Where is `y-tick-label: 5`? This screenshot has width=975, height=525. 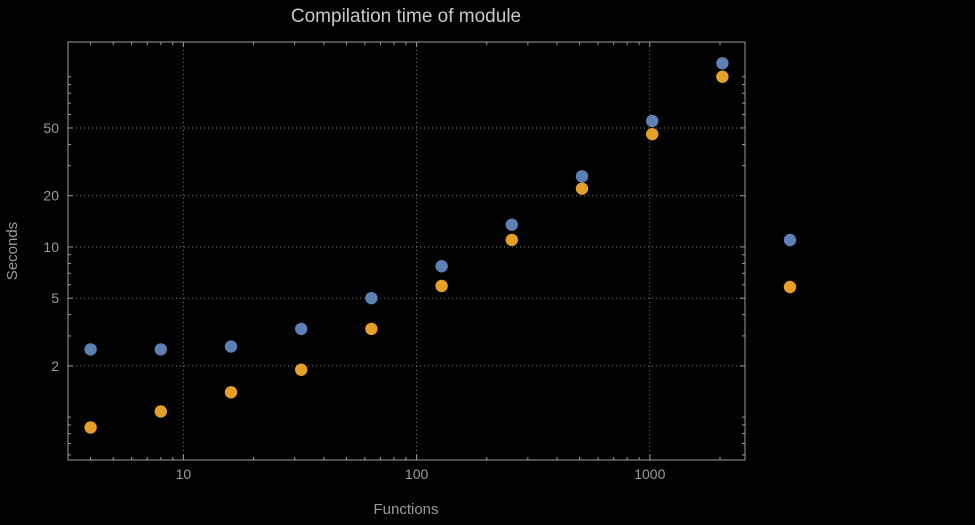 y-tick-label: 5 is located at coordinates (55, 298).